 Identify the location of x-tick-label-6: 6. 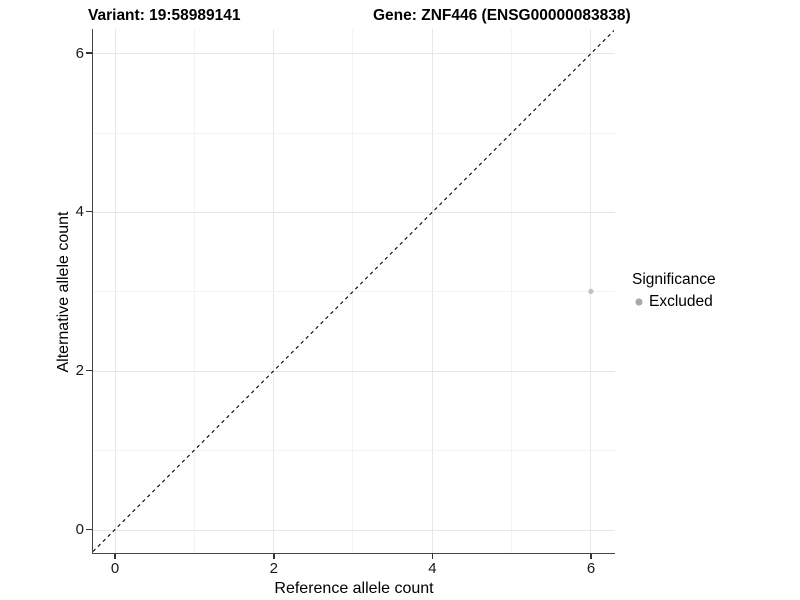
(591, 568).